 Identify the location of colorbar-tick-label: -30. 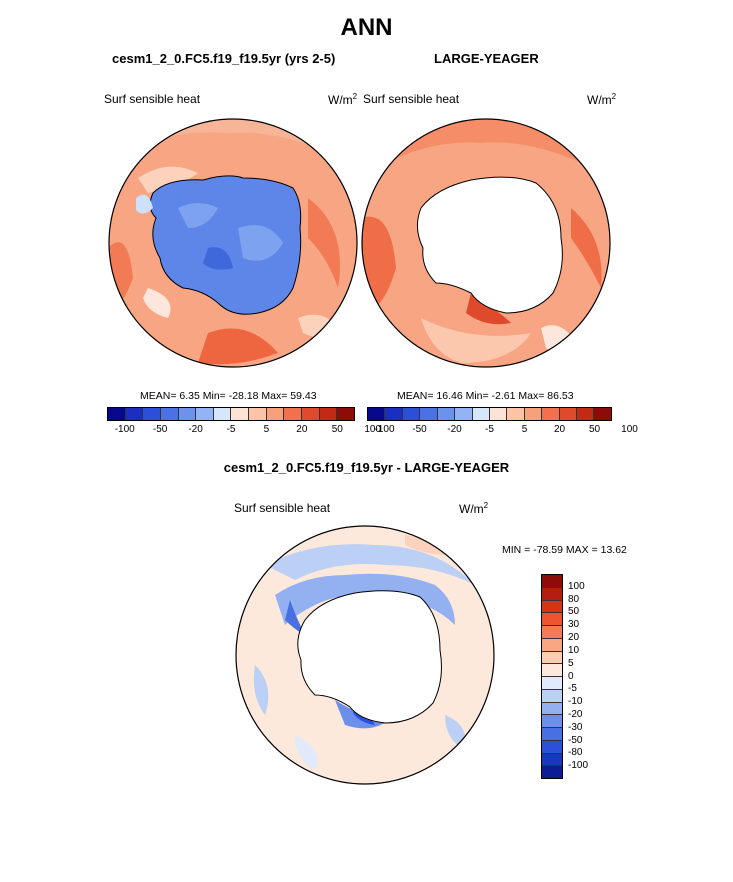
(575, 727).